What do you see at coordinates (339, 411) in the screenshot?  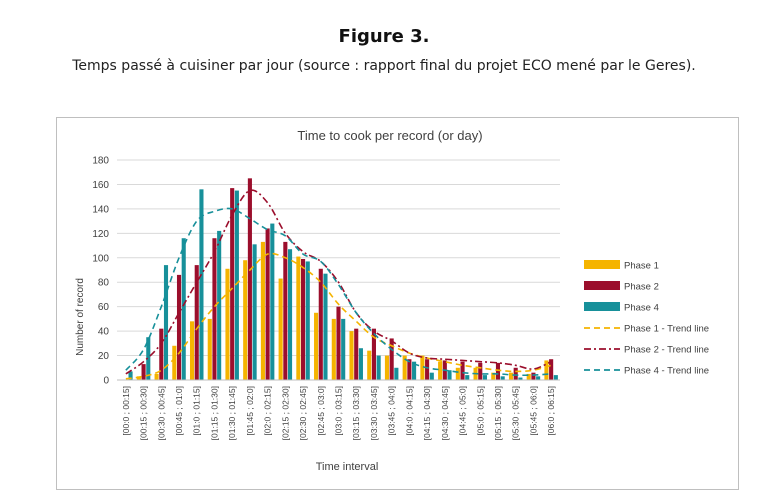 I see `x-tick-label: [03:0 ; 03:15]` at bounding box center [339, 411].